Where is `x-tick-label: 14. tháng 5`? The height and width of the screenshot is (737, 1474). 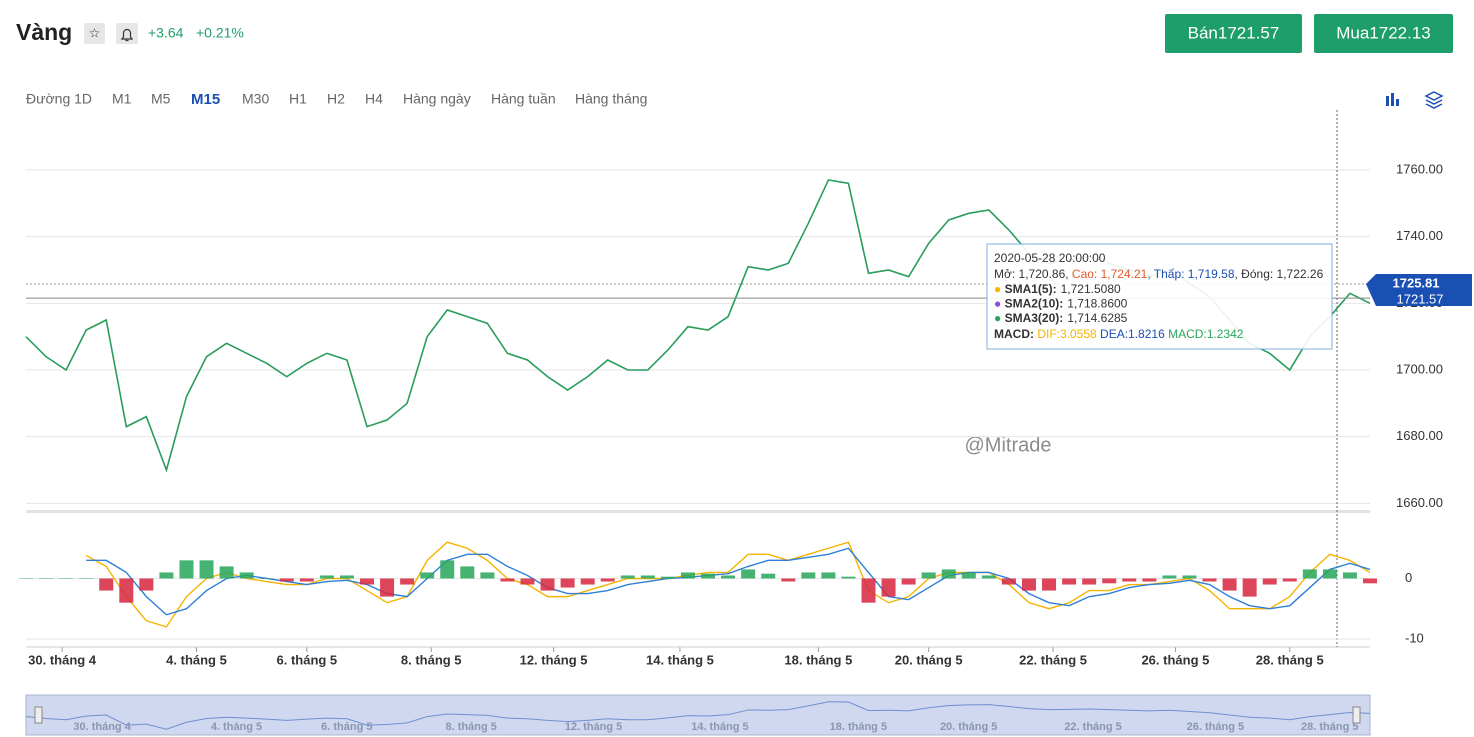 x-tick-label: 14. tháng 5 is located at coordinates (680, 659).